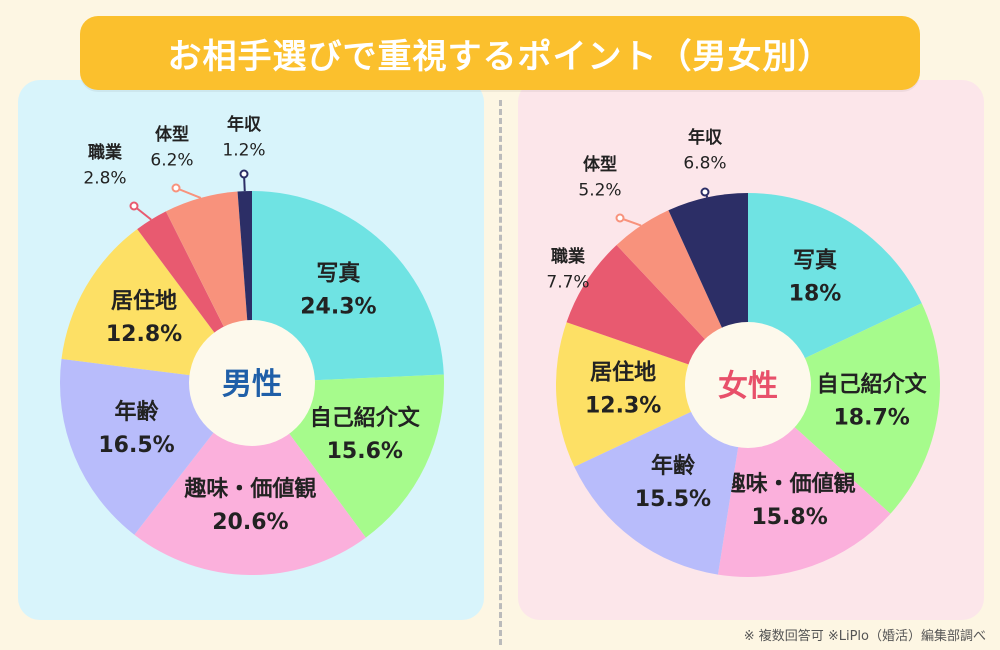 This screenshot has width=1000, height=650. What do you see at coordinates (815, 293) in the screenshot?
I see `slice-value-1-0: 18%` at bounding box center [815, 293].